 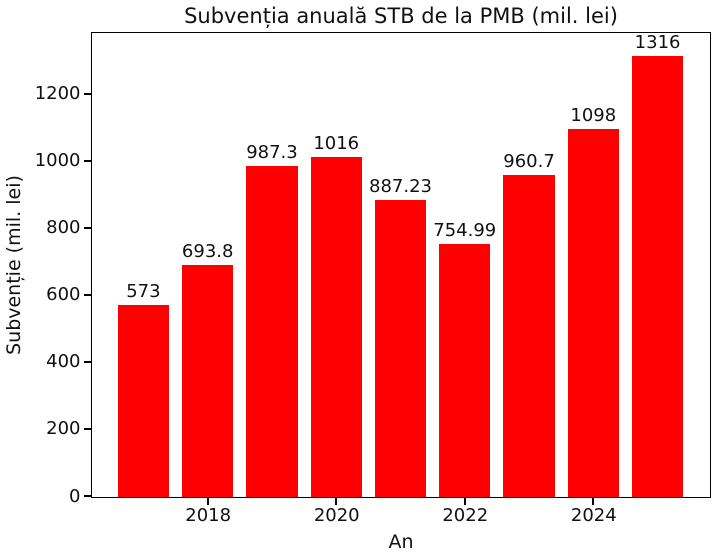 I want to click on y-tick-label: 800, so click(x=63, y=228).